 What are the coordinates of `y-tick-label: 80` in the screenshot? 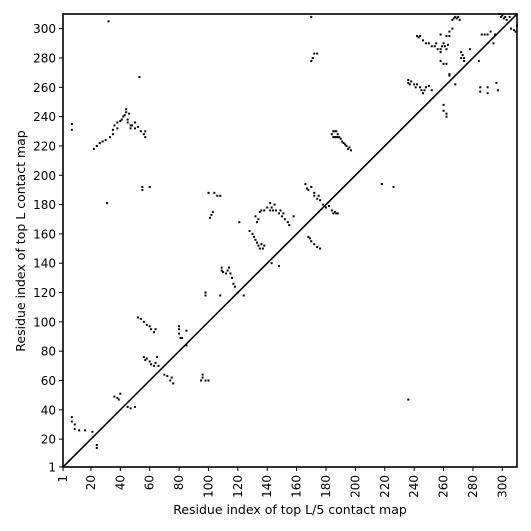 It's located at (48, 352).